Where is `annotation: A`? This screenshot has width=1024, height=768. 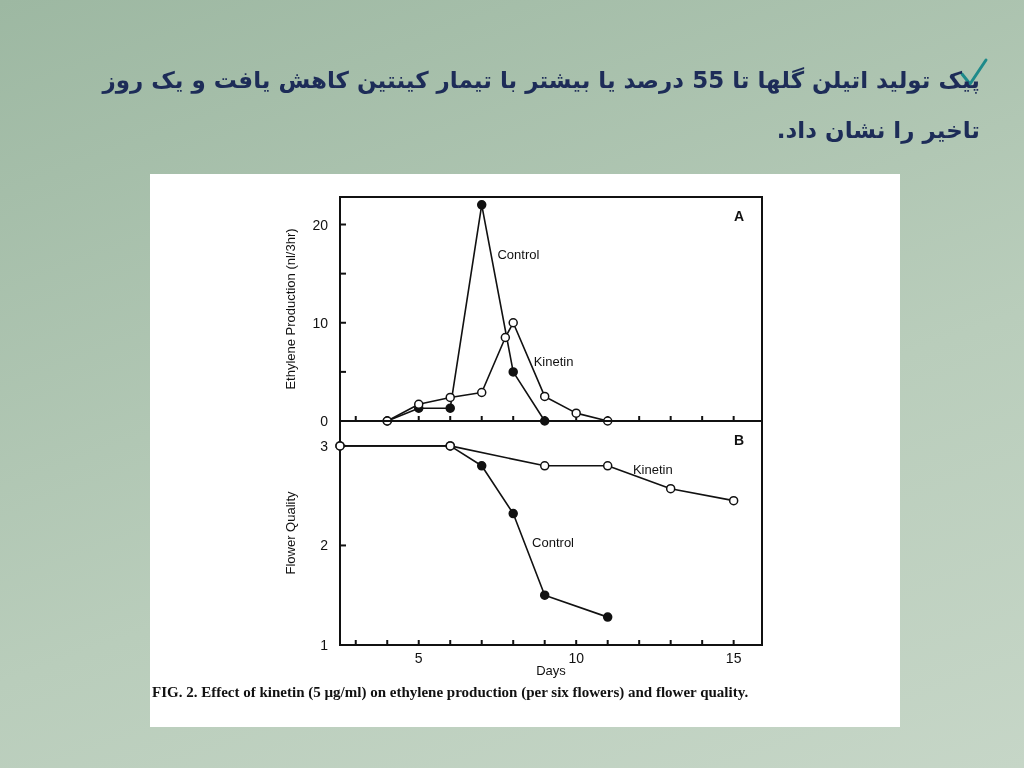
annotation: A is located at coordinates (738, 216).